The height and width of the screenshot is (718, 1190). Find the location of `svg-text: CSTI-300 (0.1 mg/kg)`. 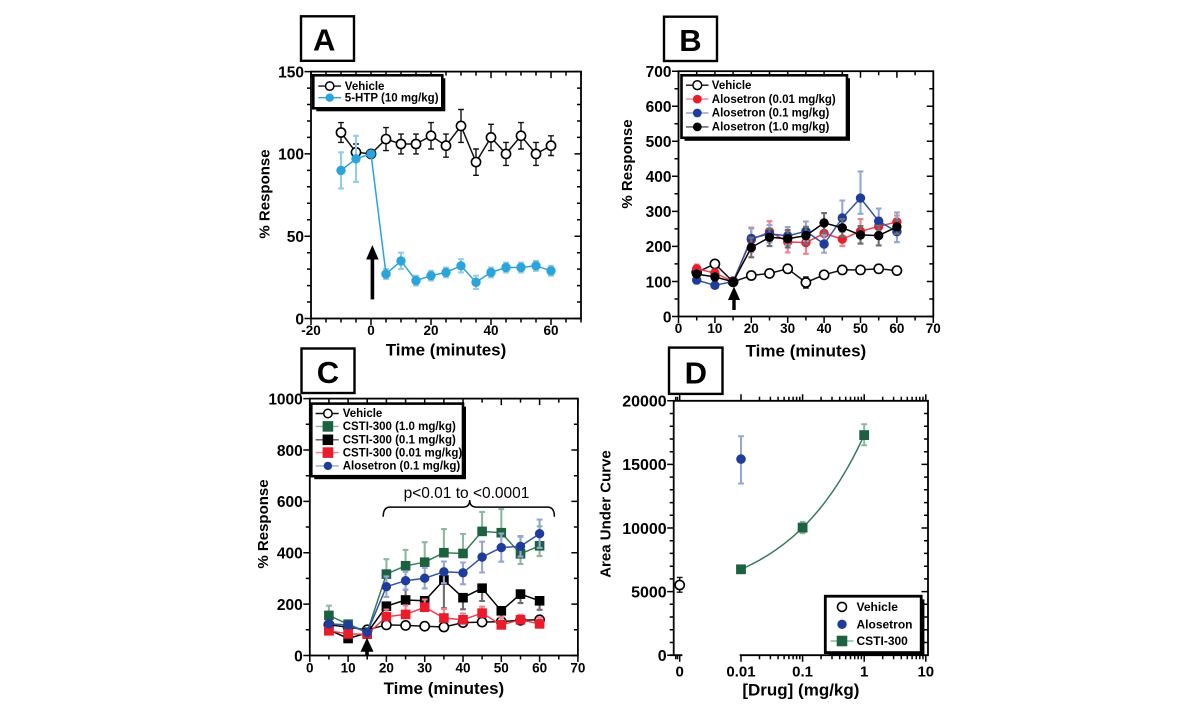

svg-text: CSTI-300 (0.1 mg/kg) is located at coordinates (399, 441).